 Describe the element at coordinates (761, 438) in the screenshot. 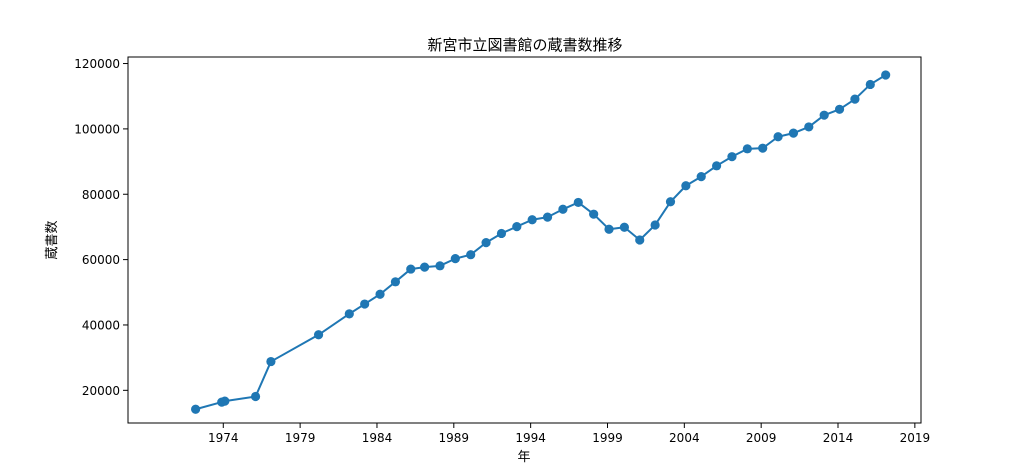

I see `x-tick-label: 2009` at that location.